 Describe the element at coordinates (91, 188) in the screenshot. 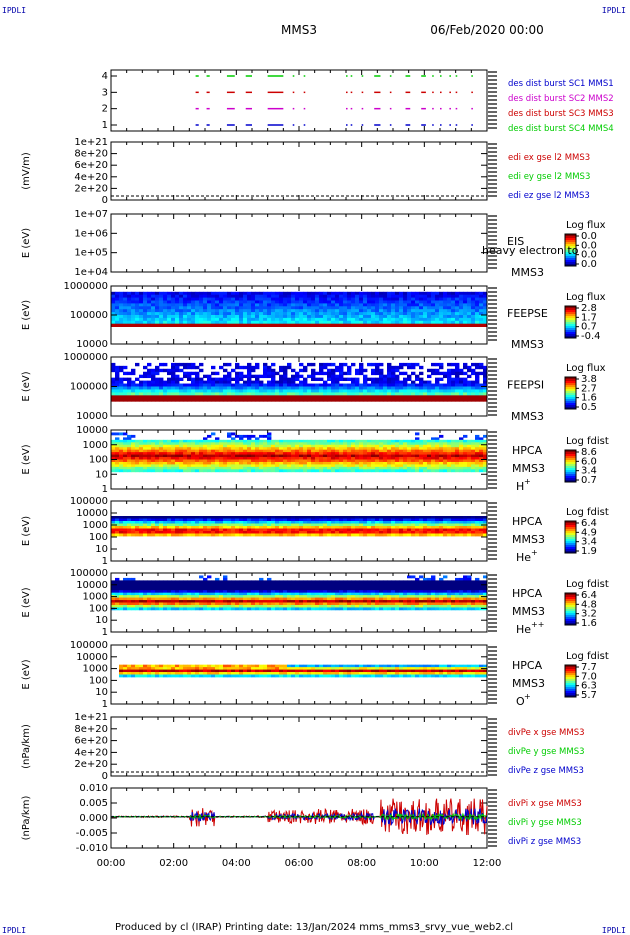

I see `edi-ytick-label: 2e+20` at that location.